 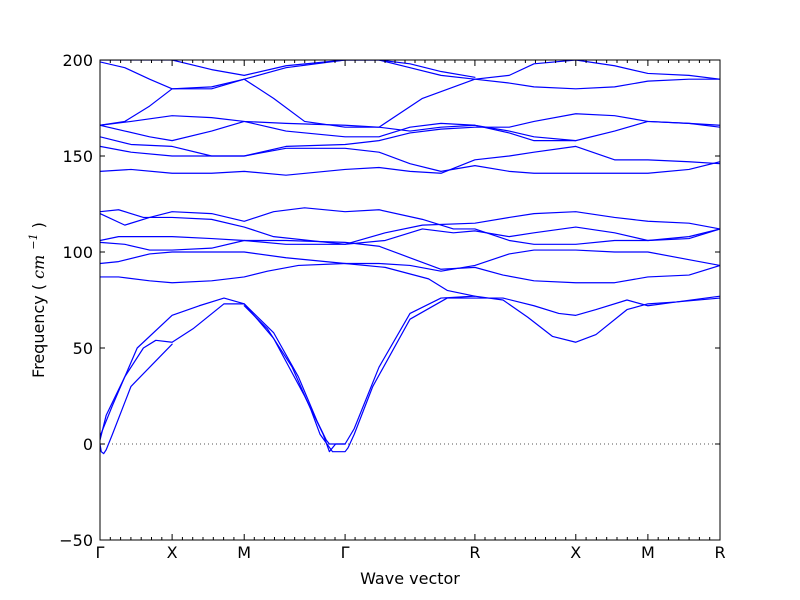 I want to click on y-axis-label-text: Frequency, so click(x=38, y=336).